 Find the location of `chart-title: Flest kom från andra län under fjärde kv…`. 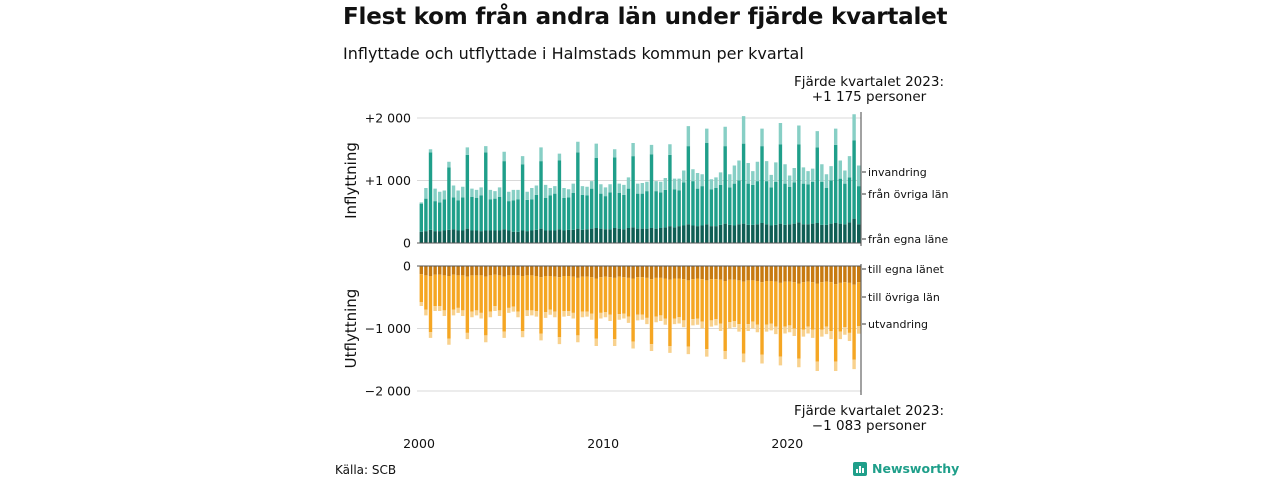

chart-title: Flest kom från andra län under fjärde kv… is located at coordinates (645, 17).